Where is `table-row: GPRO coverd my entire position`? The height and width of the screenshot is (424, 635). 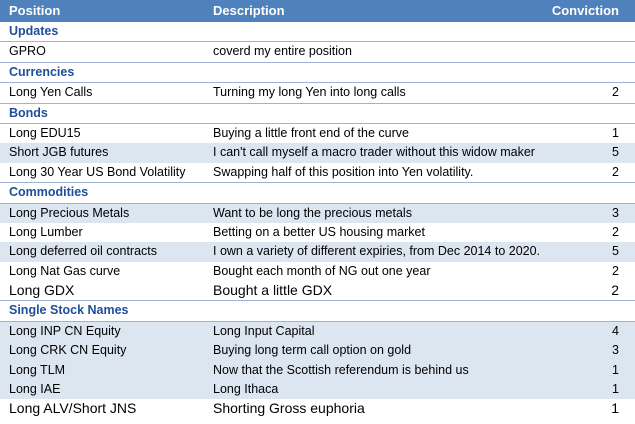
table-row: GPRO coverd my entire position is located at coordinates (317, 51).